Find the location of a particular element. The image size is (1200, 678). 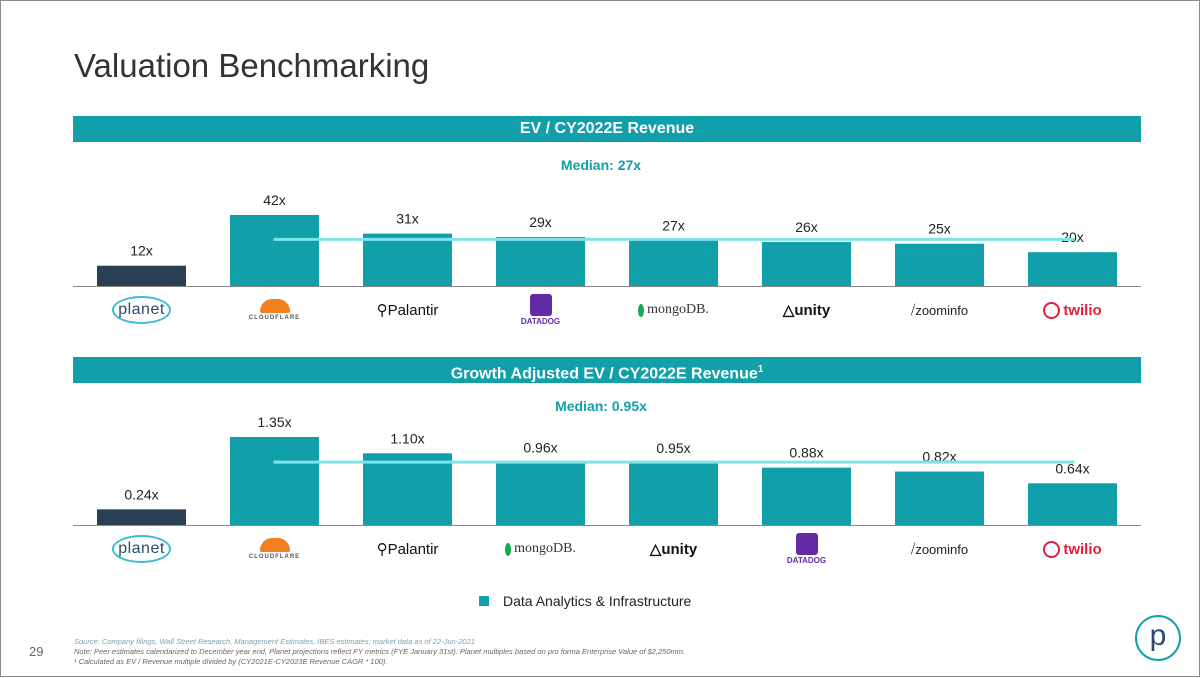

data-label: 1.10x is located at coordinates (407, 438).